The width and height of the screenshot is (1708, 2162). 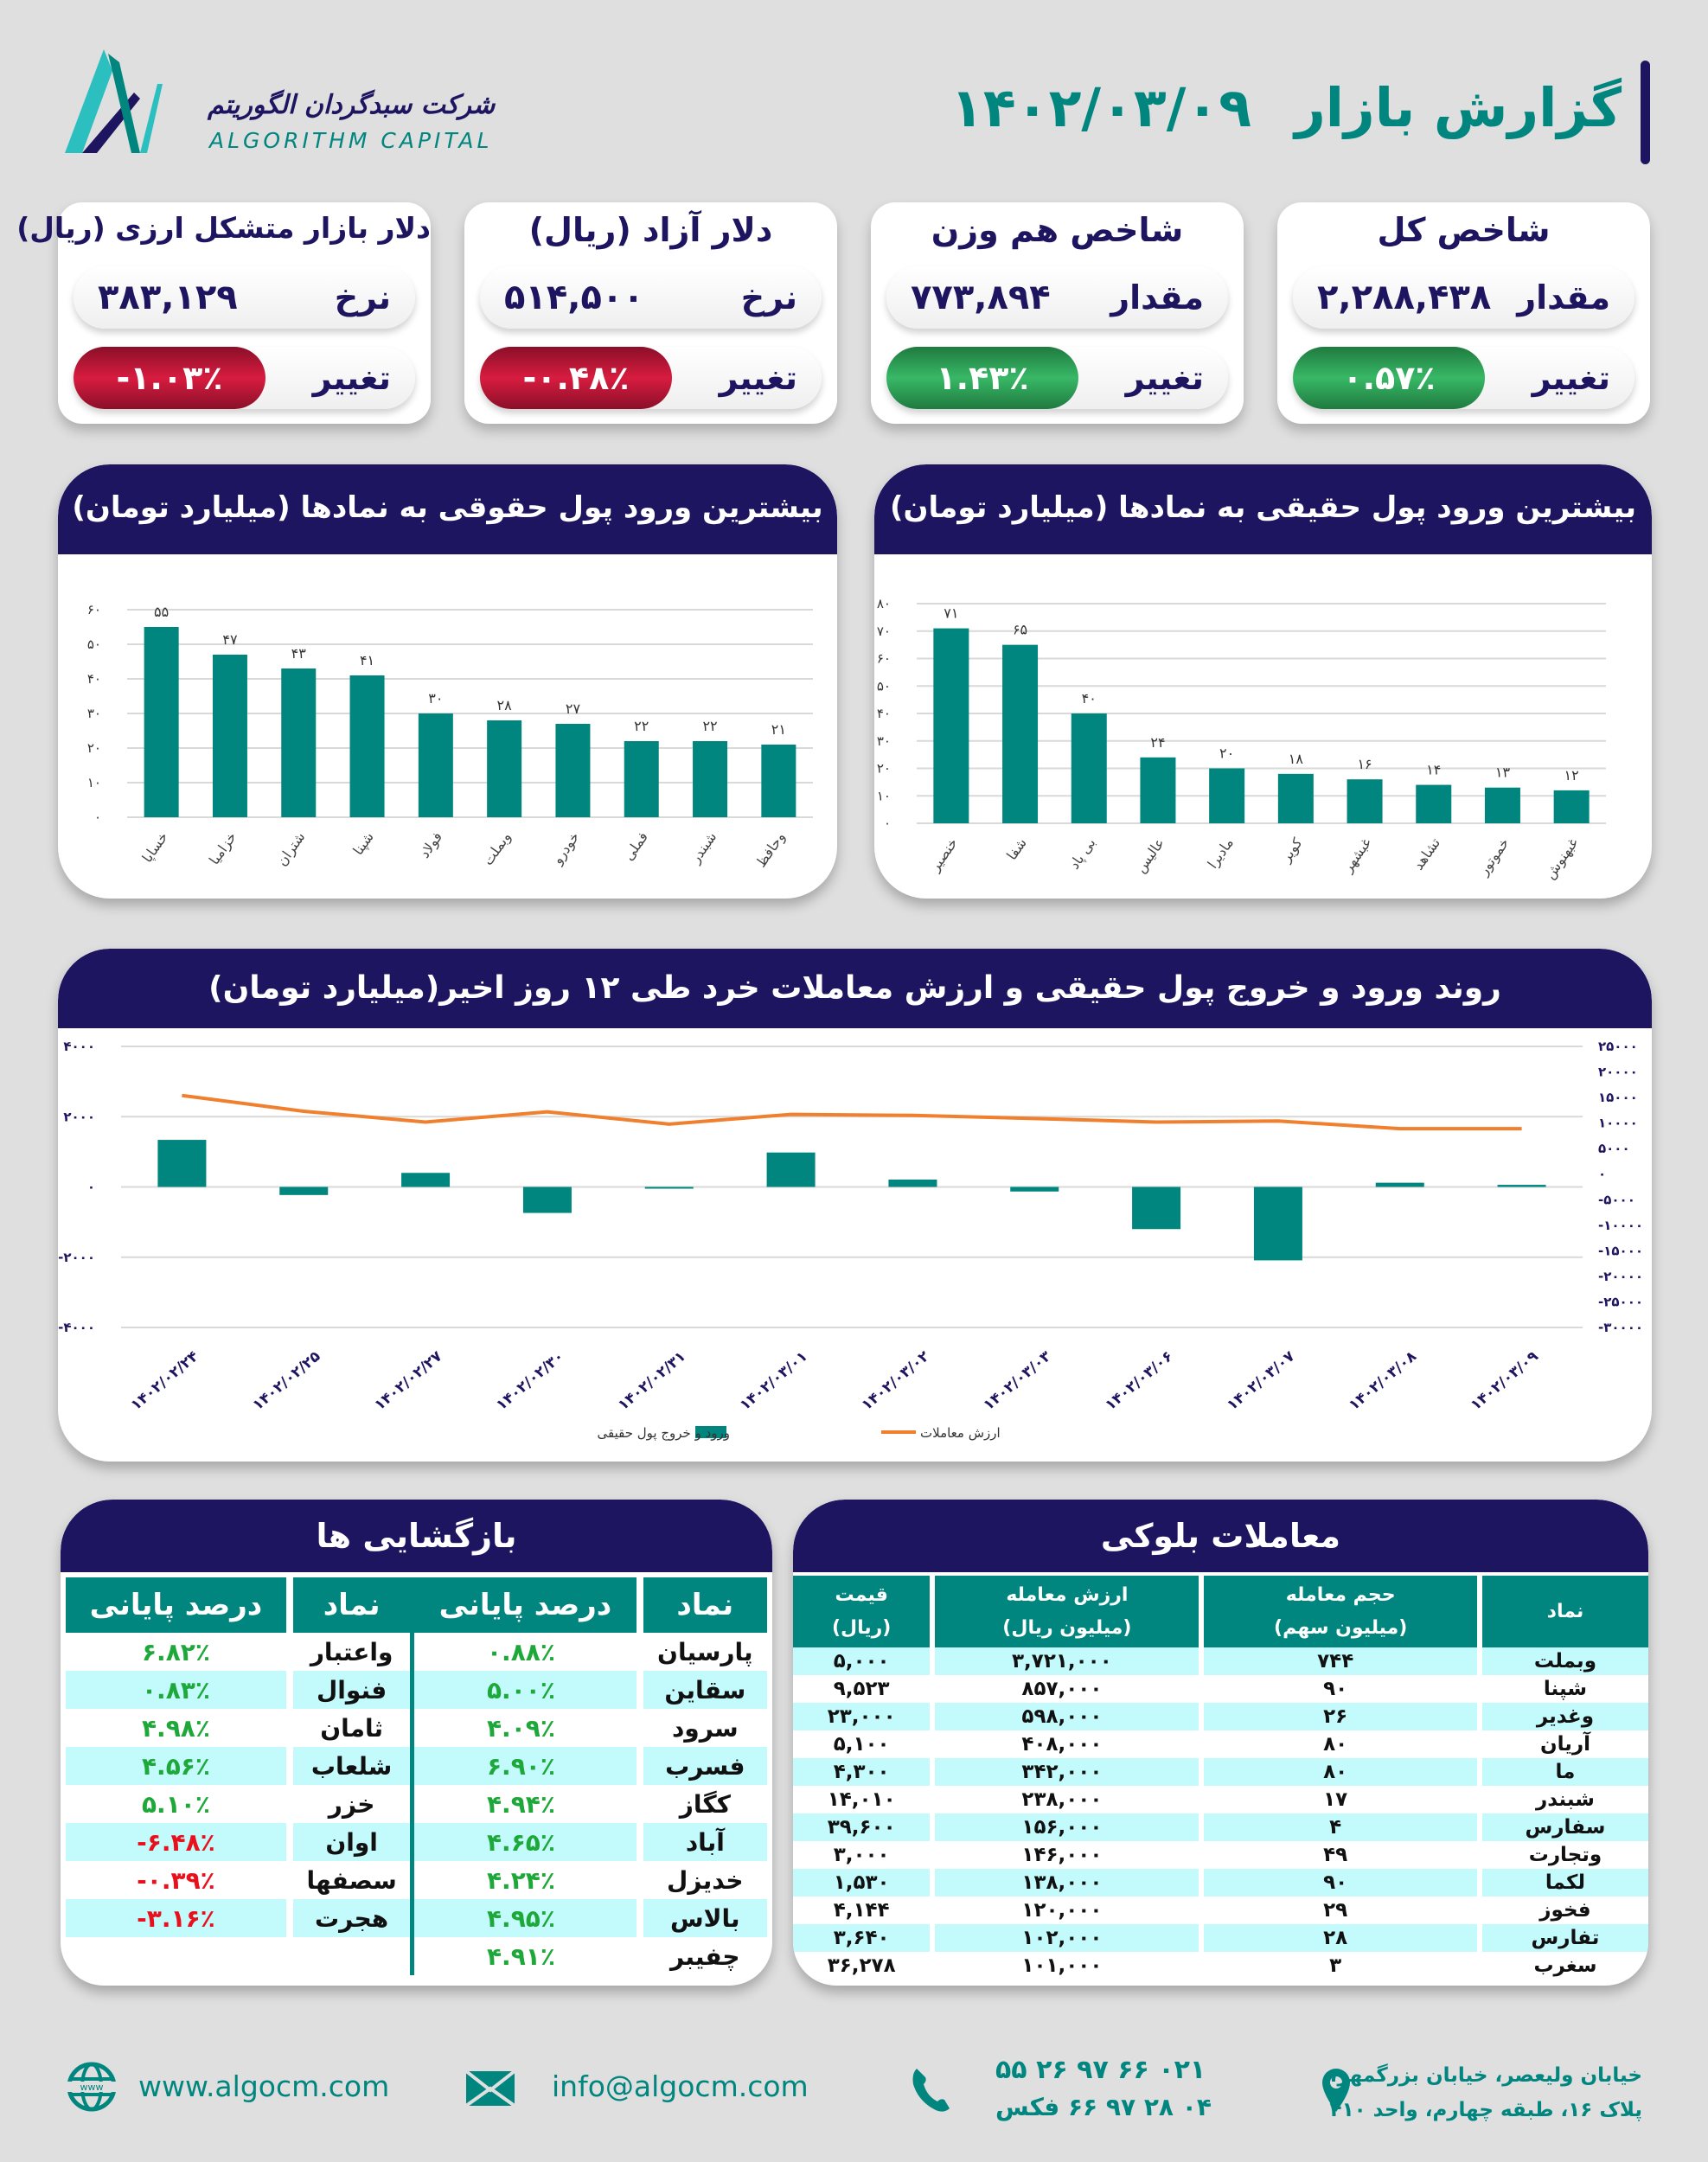 What do you see at coordinates (1337, 1910) in the screenshot?
I see `volume-cell: ۲۹` at bounding box center [1337, 1910].